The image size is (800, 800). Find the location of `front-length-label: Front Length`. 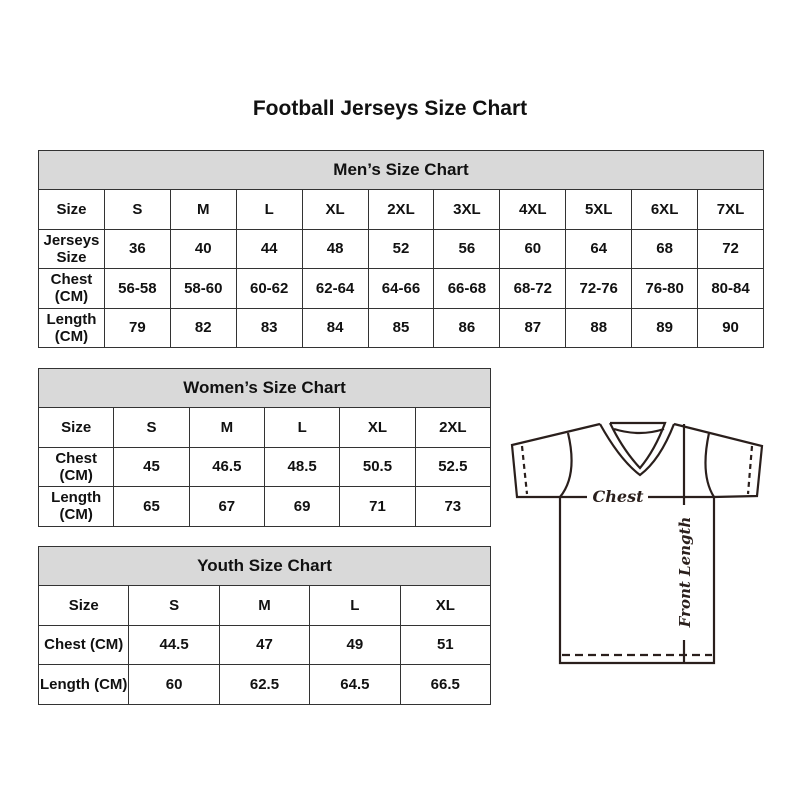

front-length-label: Front Length is located at coordinates (685, 573).